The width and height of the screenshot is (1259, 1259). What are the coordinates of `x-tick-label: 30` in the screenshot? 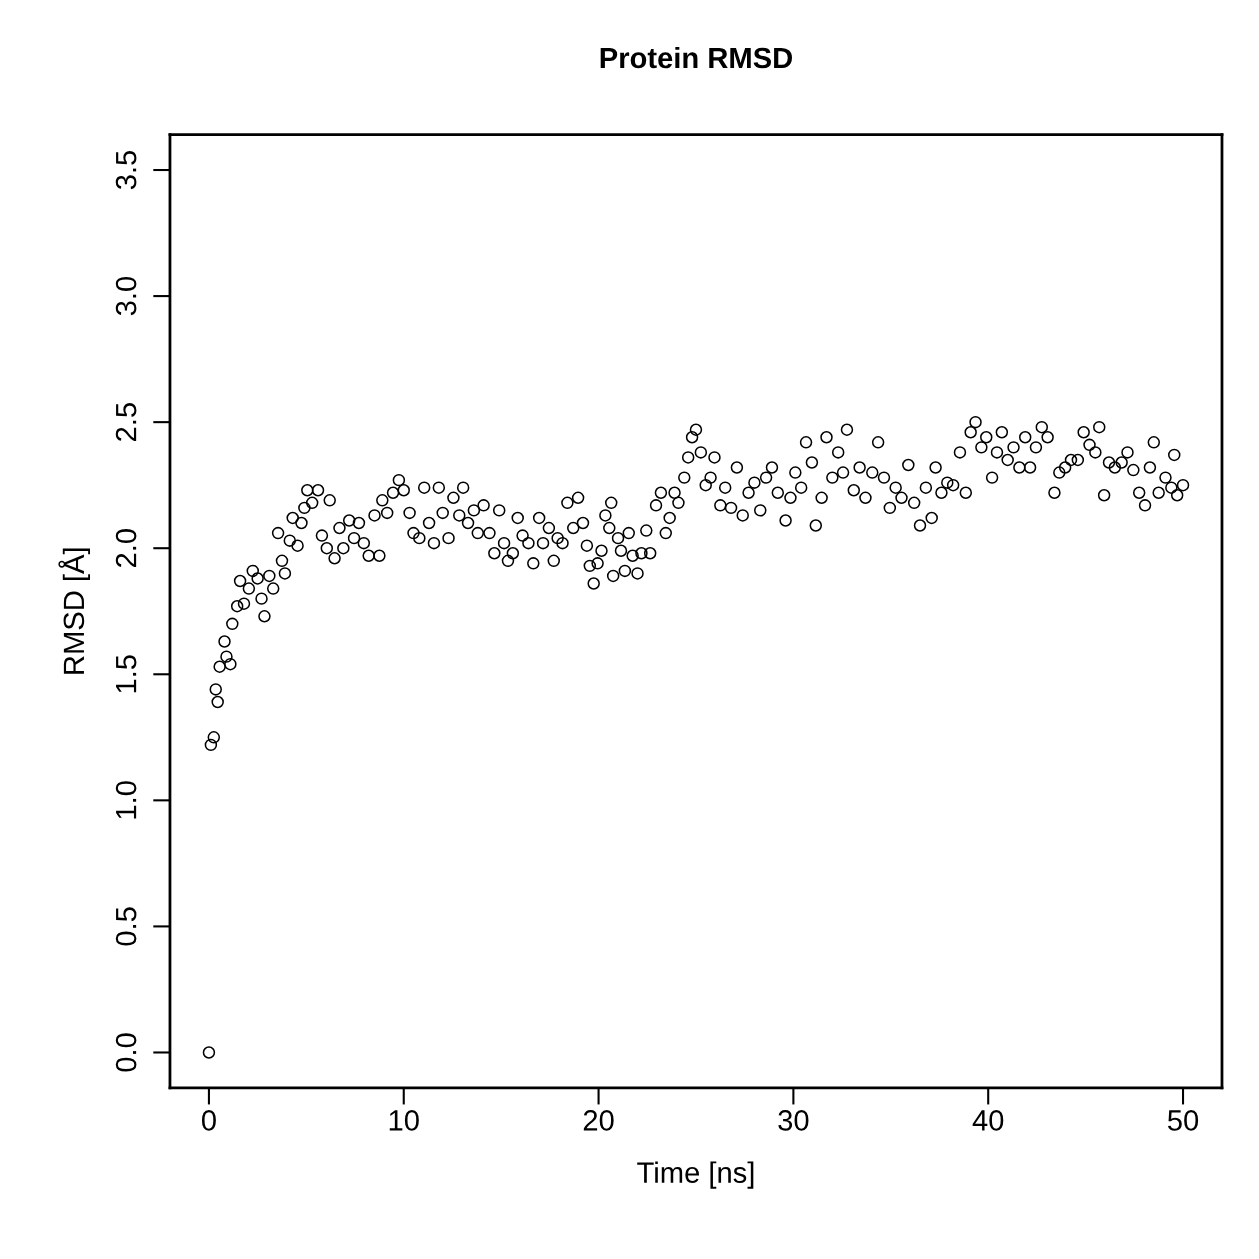 It's located at (793, 1120).